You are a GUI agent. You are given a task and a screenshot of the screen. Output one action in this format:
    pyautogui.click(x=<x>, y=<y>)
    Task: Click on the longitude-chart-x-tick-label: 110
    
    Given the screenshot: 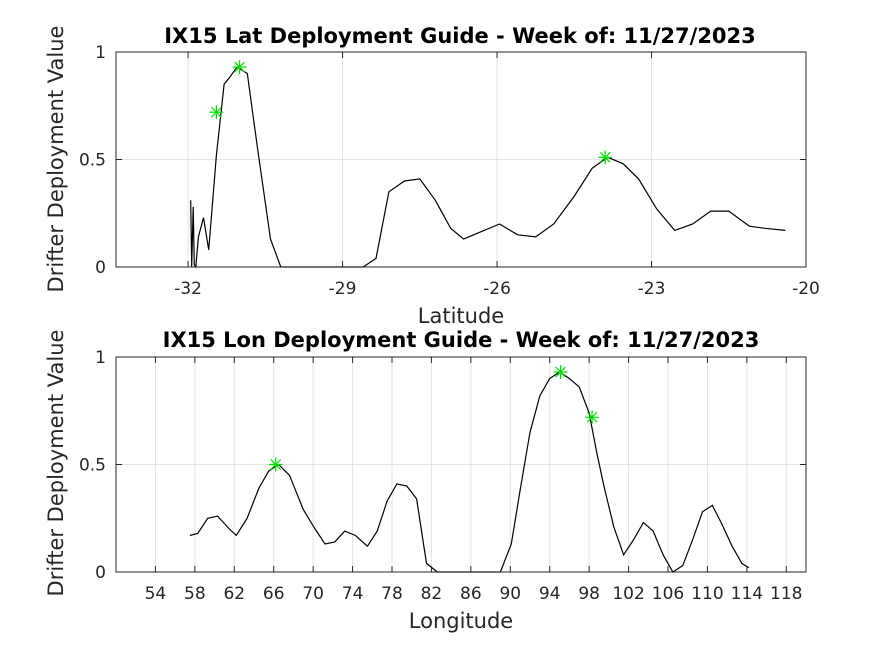 What is the action you would take?
    pyautogui.click(x=707, y=594)
    